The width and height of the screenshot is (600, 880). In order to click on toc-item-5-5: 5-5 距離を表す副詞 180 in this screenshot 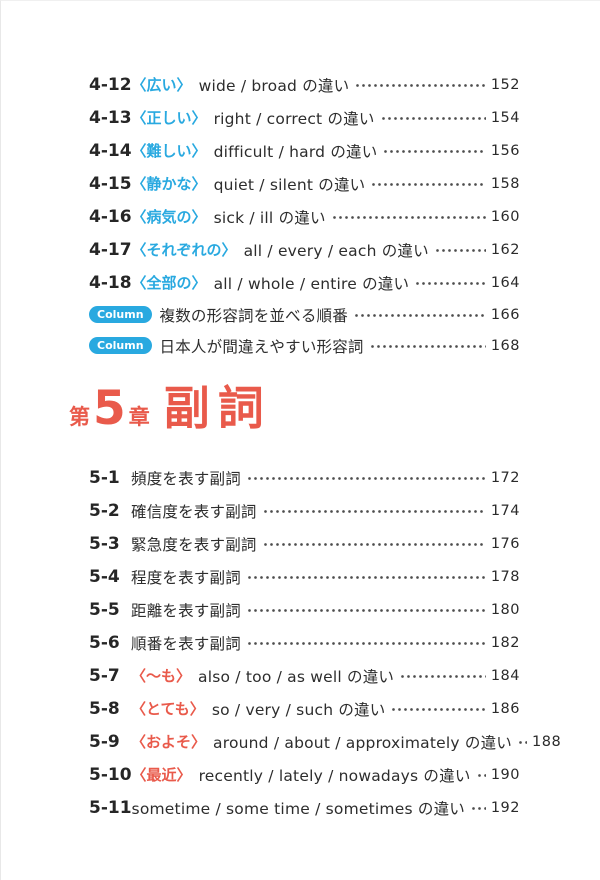, I will do `click(304, 609)`.